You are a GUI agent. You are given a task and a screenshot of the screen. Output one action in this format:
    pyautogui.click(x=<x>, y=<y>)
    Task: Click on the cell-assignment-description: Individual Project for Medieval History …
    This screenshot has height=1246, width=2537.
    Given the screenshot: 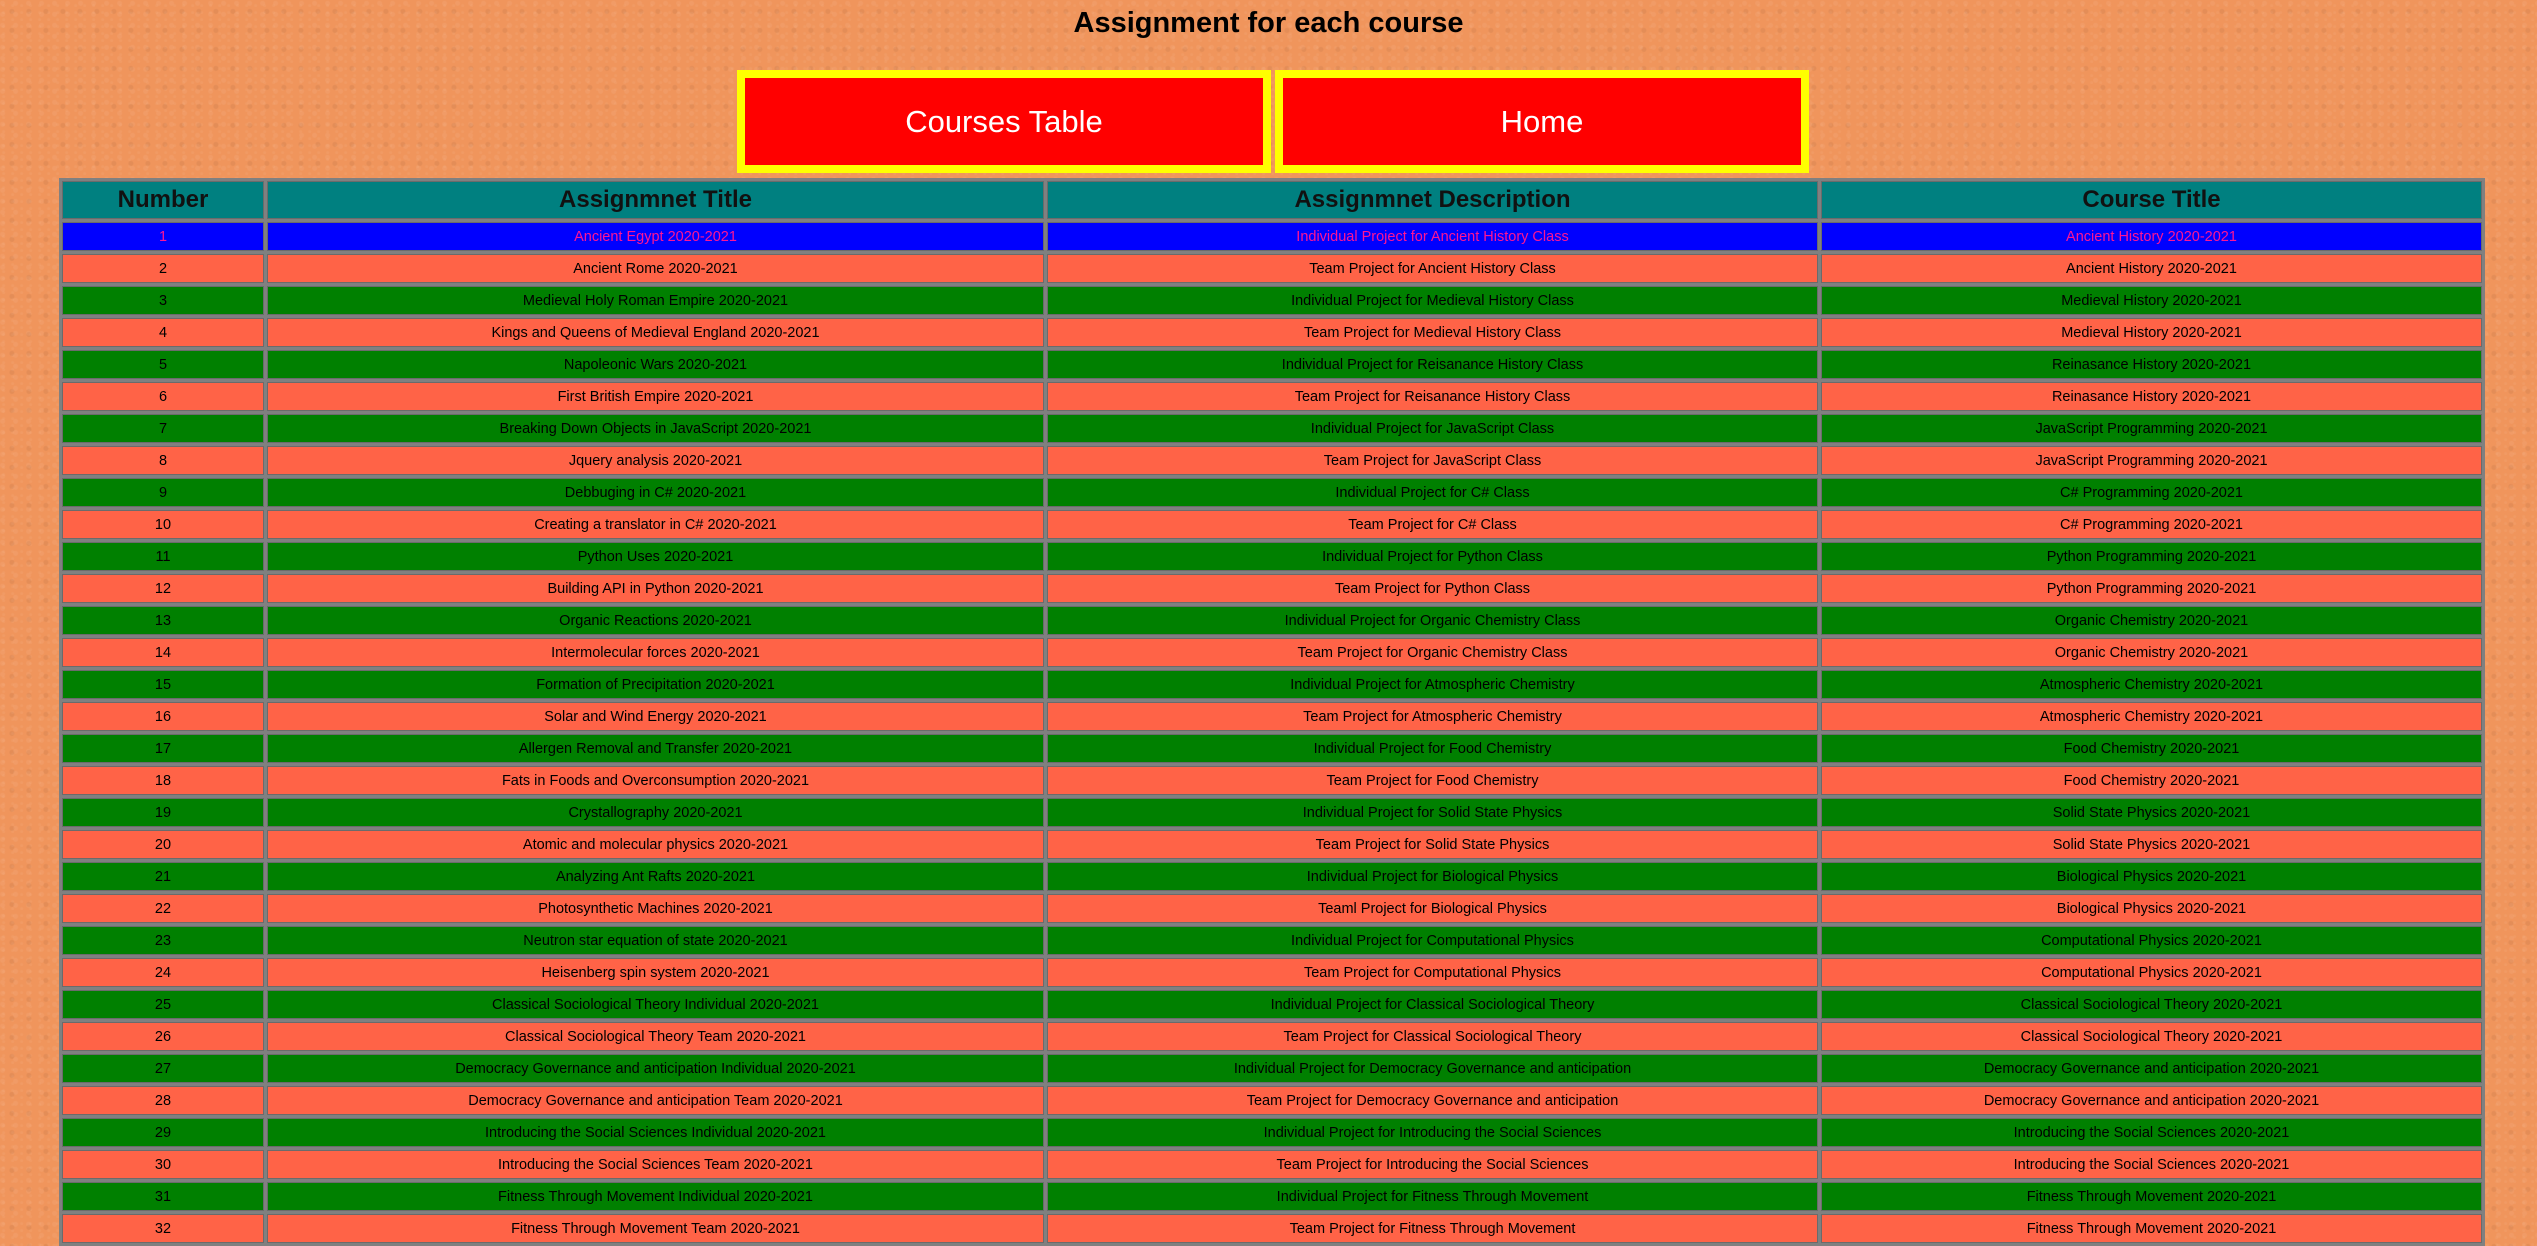 What is the action you would take?
    pyautogui.click(x=1432, y=300)
    